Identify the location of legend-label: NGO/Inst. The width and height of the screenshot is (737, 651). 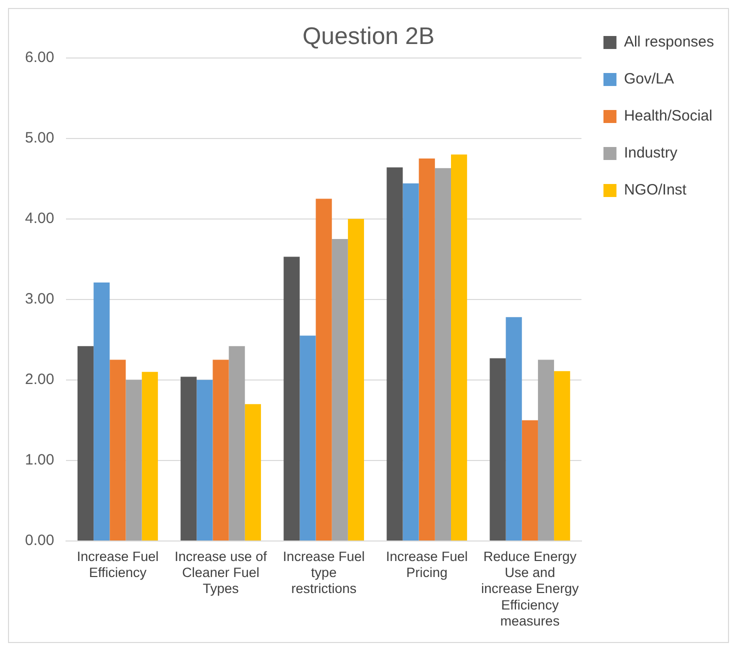
(656, 190).